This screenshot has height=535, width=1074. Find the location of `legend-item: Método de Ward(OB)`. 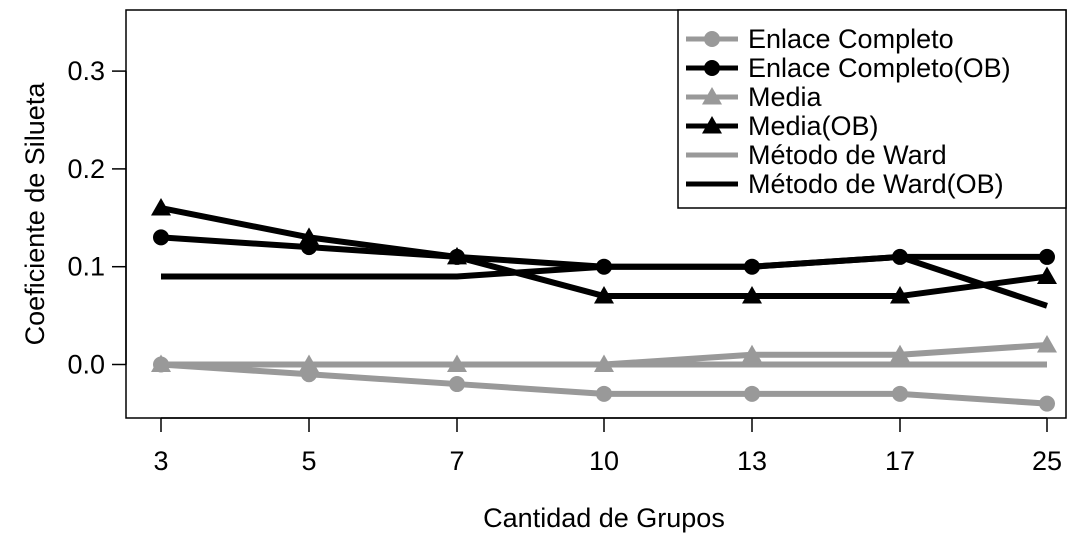

legend-item: Método de Ward(OB) is located at coordinates (845, 184).